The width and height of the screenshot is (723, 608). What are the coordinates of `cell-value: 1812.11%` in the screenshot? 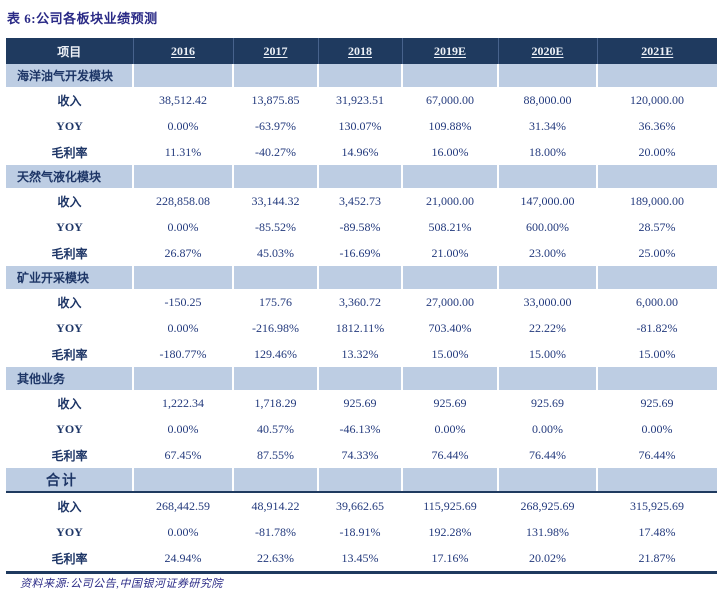 It's located at (360, 327).